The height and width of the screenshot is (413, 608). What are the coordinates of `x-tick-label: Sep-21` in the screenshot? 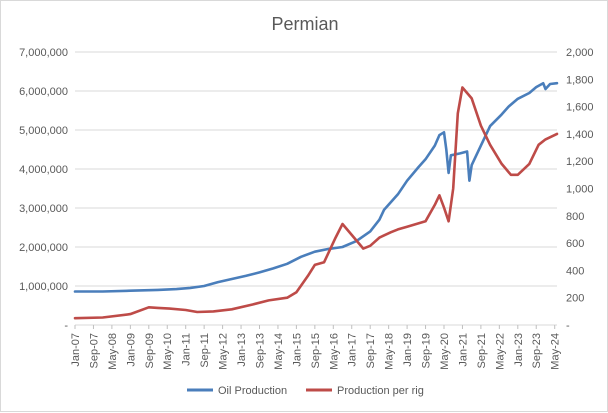 It's located at (482, 350).